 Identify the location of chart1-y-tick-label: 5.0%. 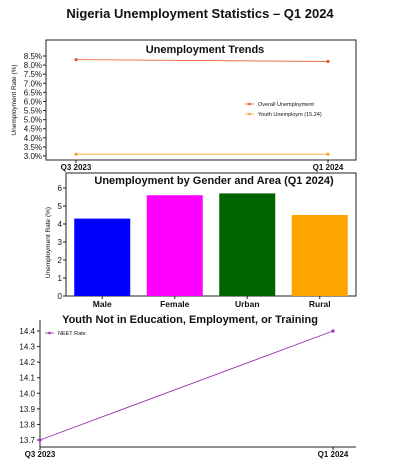
(33, 120).